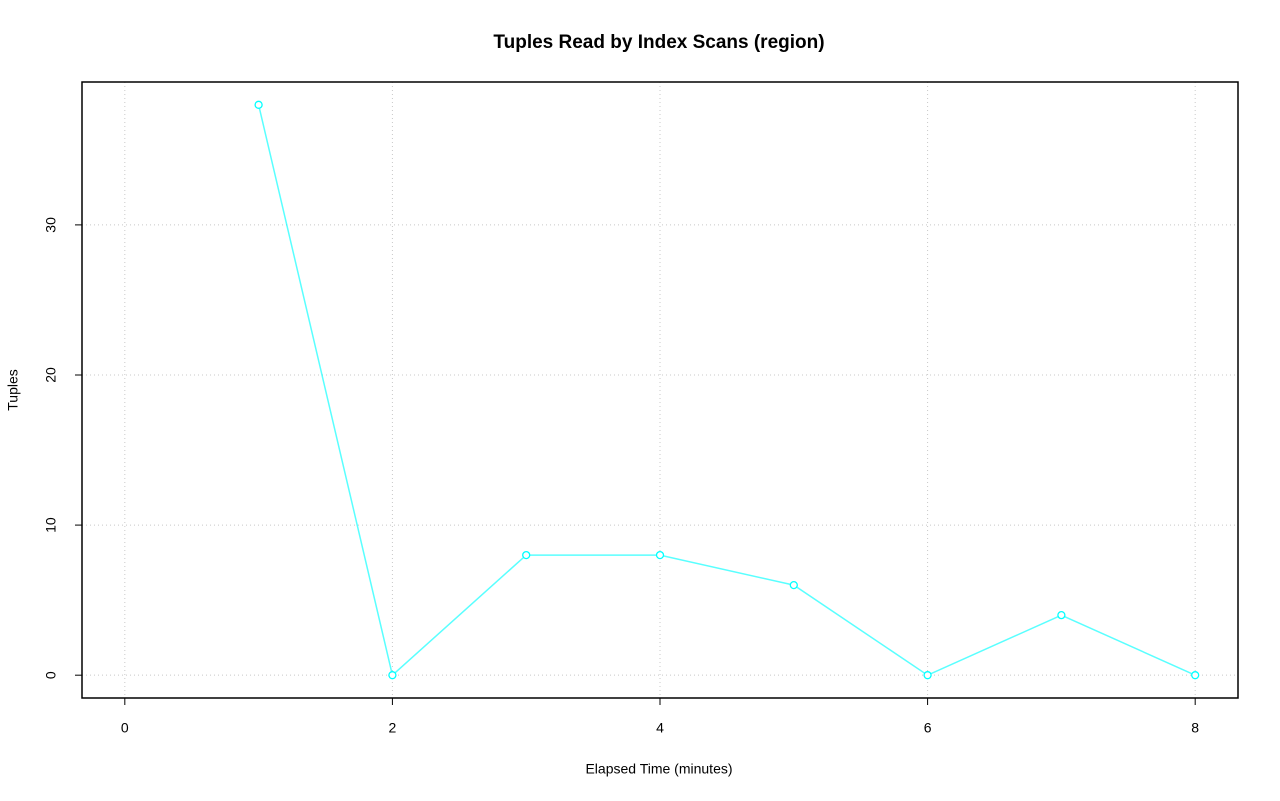 Image resolution: width=1280 pixels, height=801 pixels. What do you see at coordinates (658, 769) in the screenshot?
I see `x-axis-label: Elapsed Time (minutes)` at bounding box center [658, 769].